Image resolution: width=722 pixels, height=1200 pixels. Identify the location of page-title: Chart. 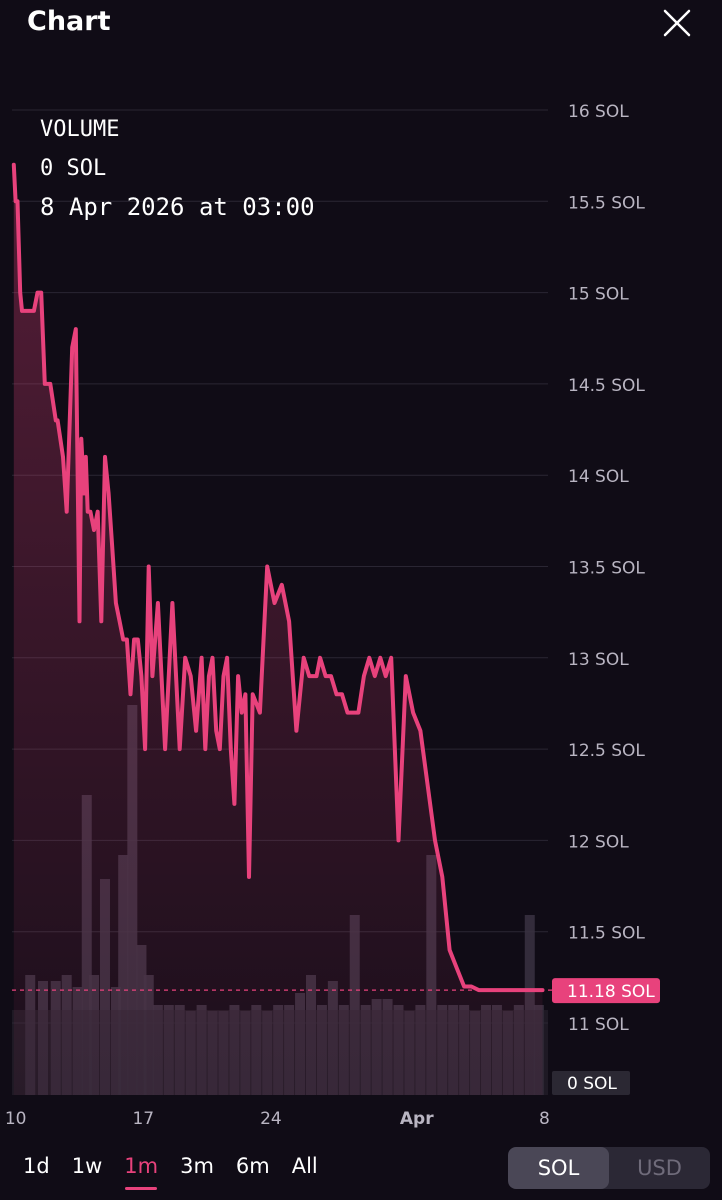
(69, 21).